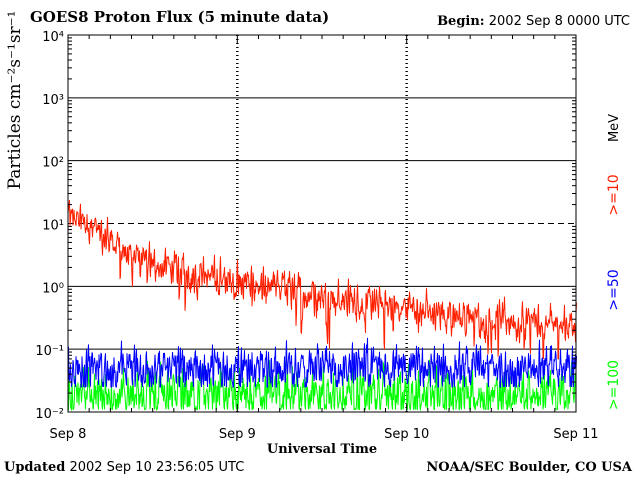 The height and width of the screenshot is (480, 640). What do you see at coordinates (614, 289) in the screenshot?
I see `legend-label: >=50` at bounding box center [614, 289].